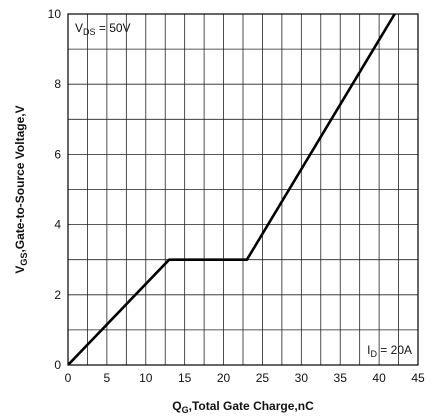  What do you see at coordinates (302, 378) in the screenshot?
I see `x-tick-label: 30` at bounding box center [302, 378].